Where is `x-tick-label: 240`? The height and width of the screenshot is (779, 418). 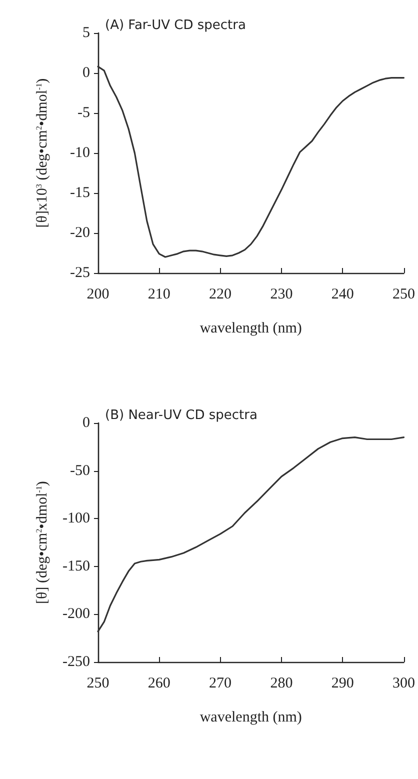
x-tick-label: 240 is located at coordinates (342, 294).